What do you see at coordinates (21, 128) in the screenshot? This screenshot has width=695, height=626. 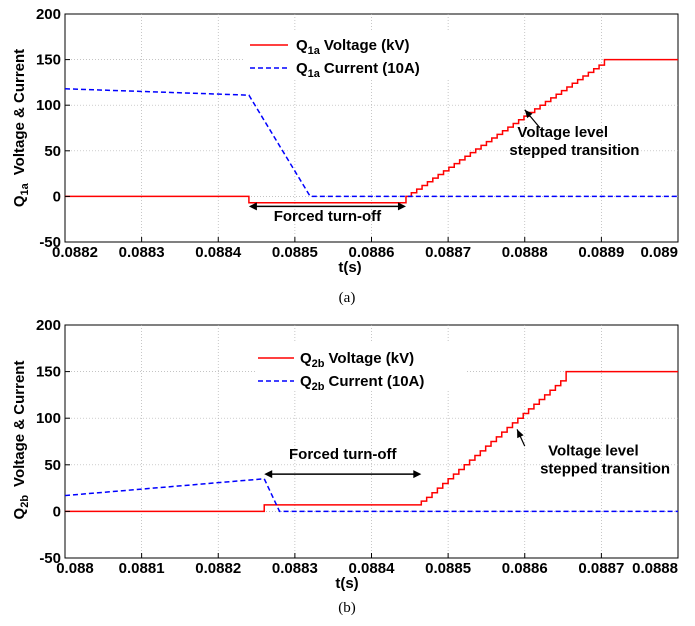 I see `y-axis-label-a: Q1aVoltage & Current` at bounding box center [21, 128].